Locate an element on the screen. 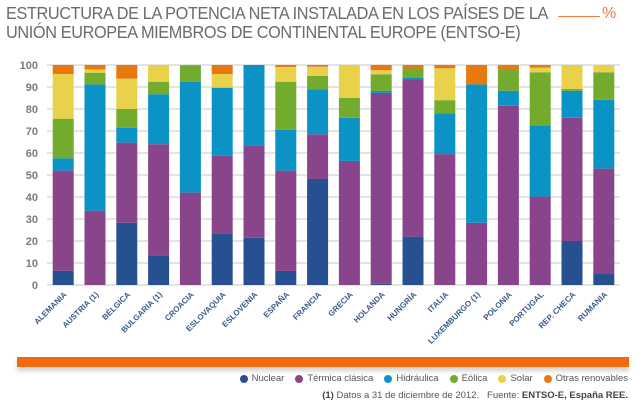  footnote-text: Datos a 31 de diciembre de 2012. is located at coordinates (408, 395).